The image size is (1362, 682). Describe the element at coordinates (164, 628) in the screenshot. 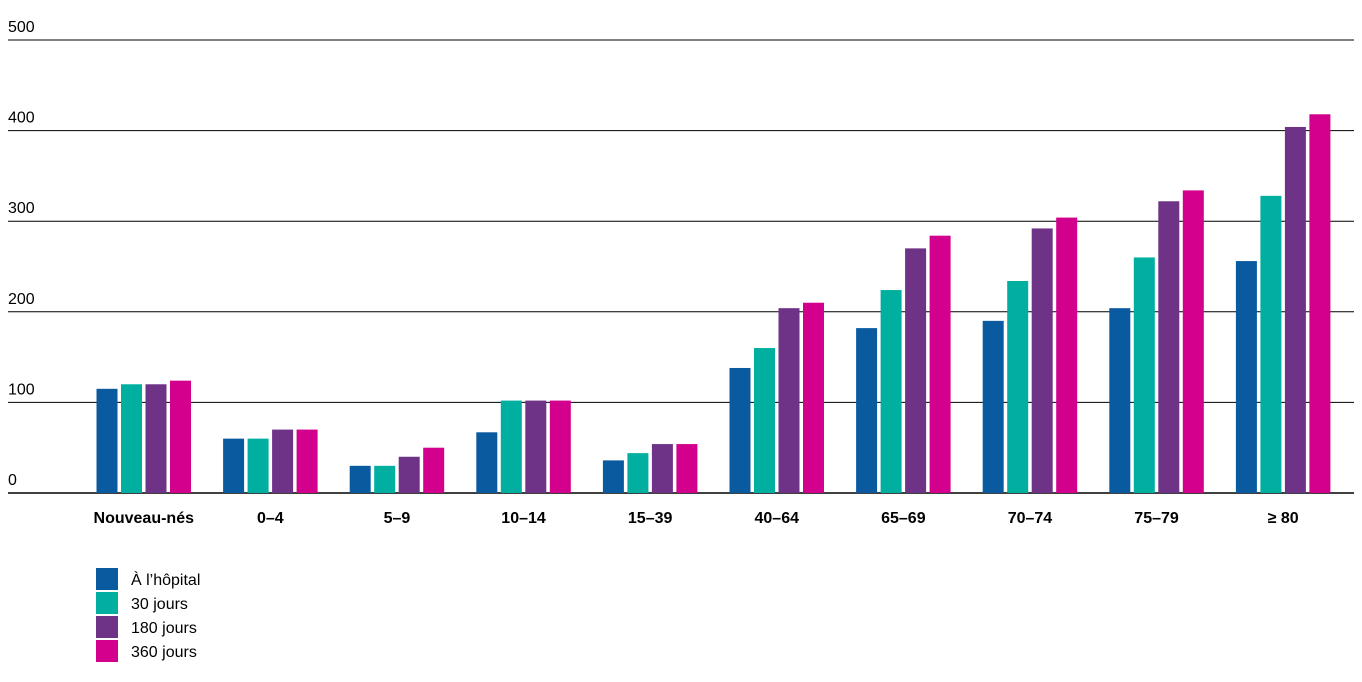

I see `legend-label: 180 jours` at that location.